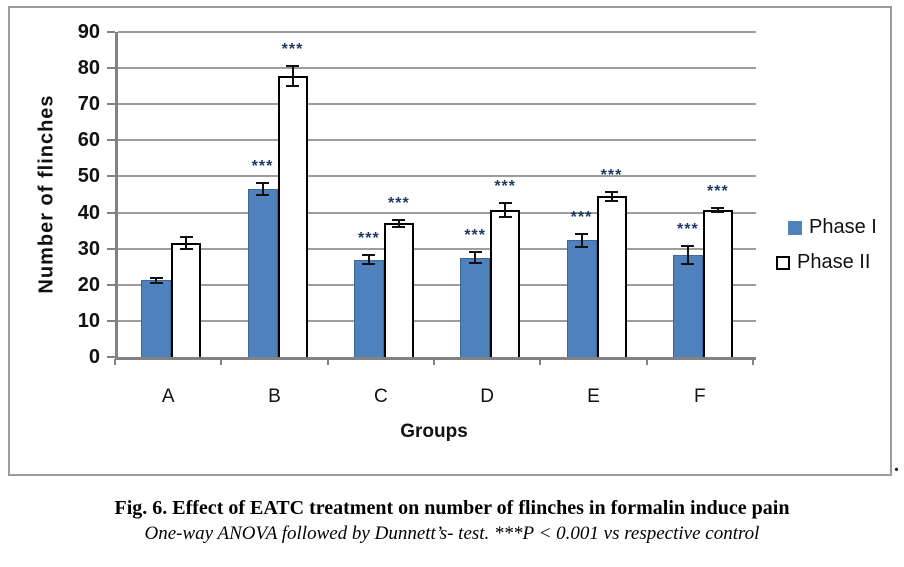  Describe the element at coordinates (368, 308) in the screenshot. I see `bar-phasei-C` at that location.